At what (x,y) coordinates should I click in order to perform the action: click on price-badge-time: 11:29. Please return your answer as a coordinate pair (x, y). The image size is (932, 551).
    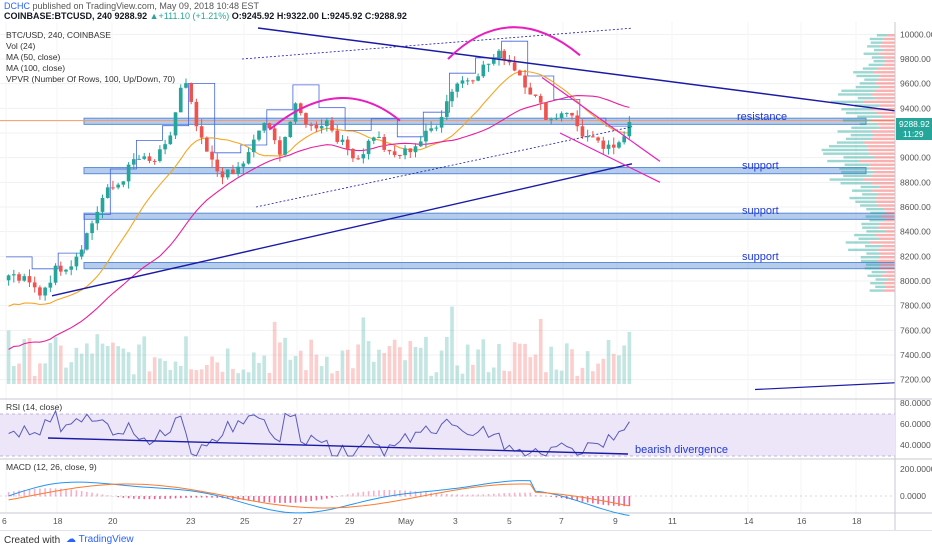
    Looking at the image, I should click on (913, 134).